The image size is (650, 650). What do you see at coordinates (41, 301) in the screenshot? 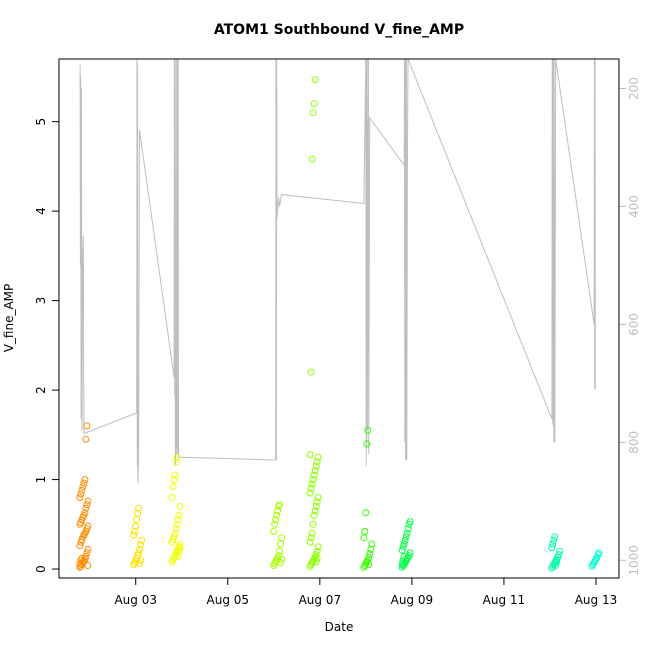
I see `y-tick-label: 3` at bounding box center [41, 301].